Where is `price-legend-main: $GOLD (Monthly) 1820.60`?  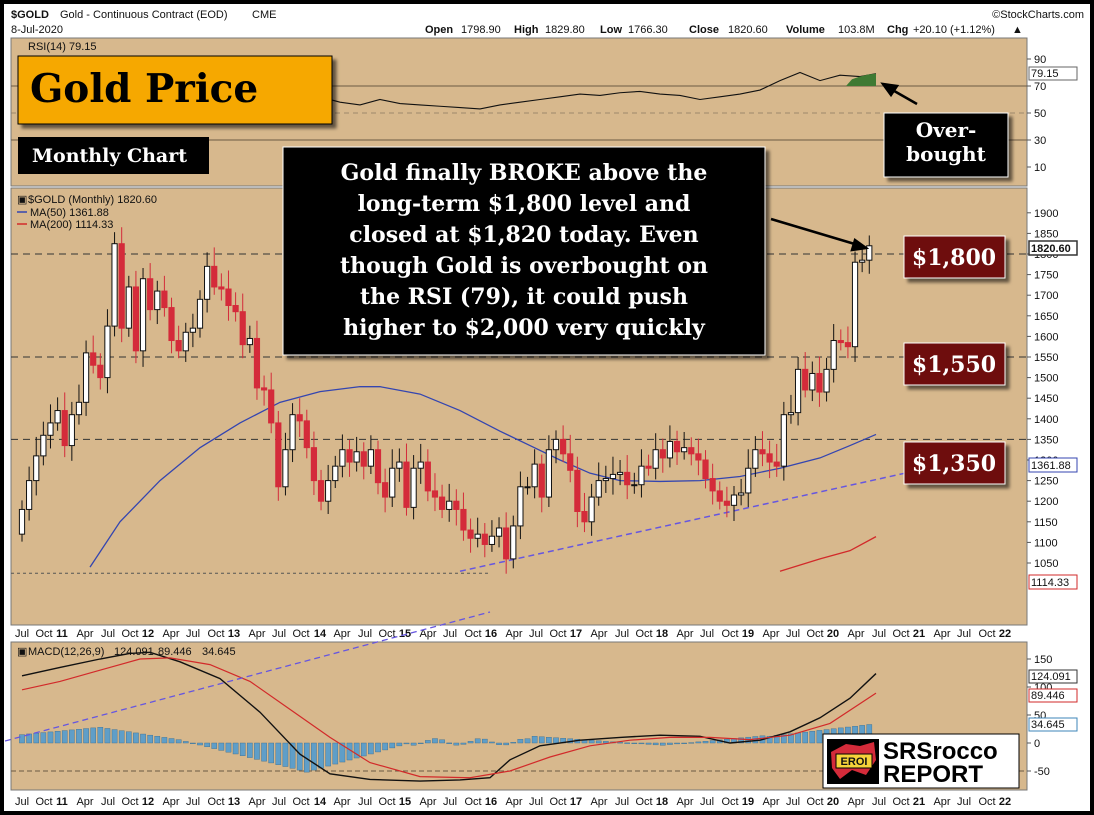 price-legend-main: $GOLD (Monthly) 1820.60 is located at coordinates (92, 200).